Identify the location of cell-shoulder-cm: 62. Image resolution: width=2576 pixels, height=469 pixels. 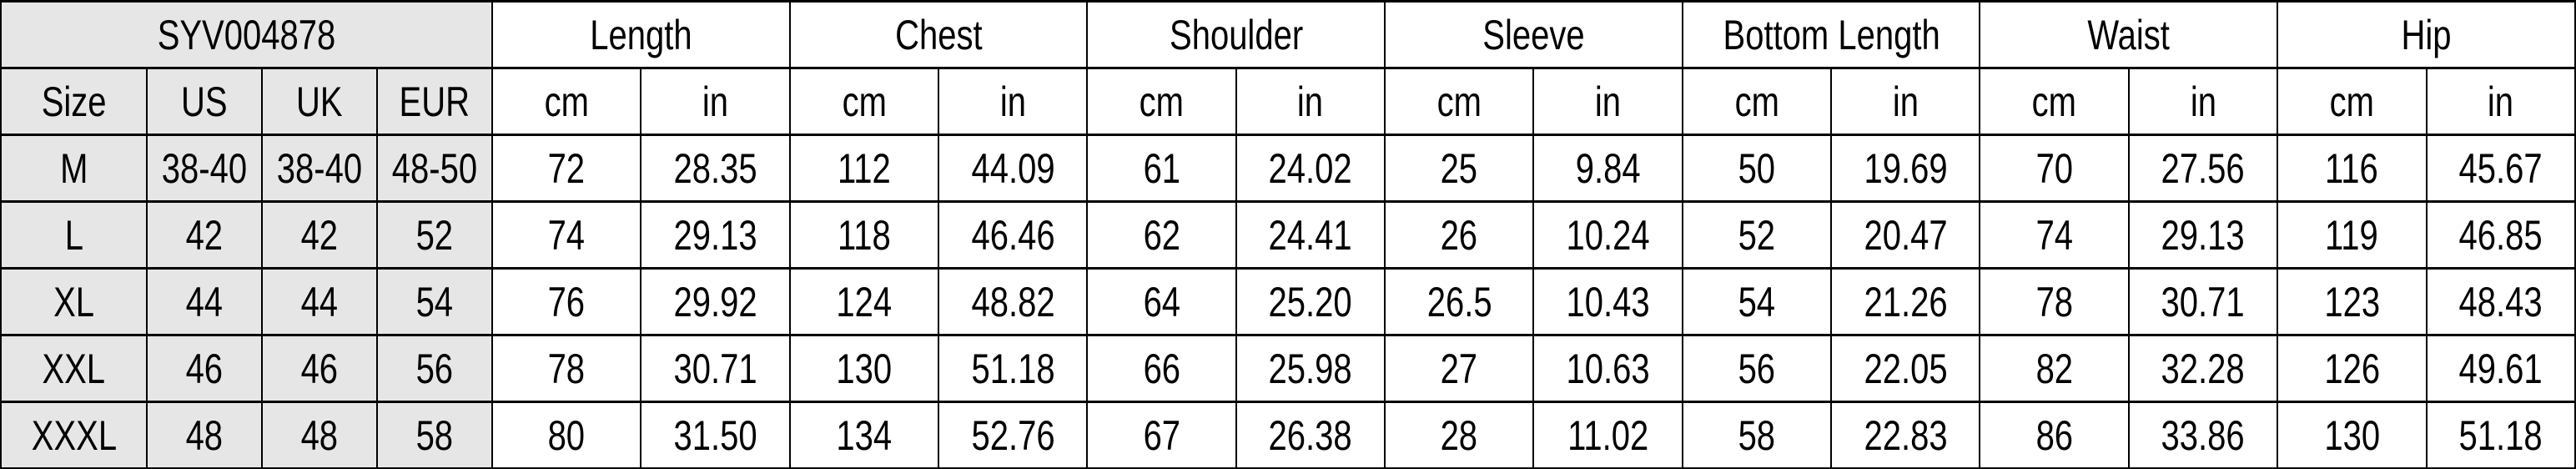
(1161, 235).